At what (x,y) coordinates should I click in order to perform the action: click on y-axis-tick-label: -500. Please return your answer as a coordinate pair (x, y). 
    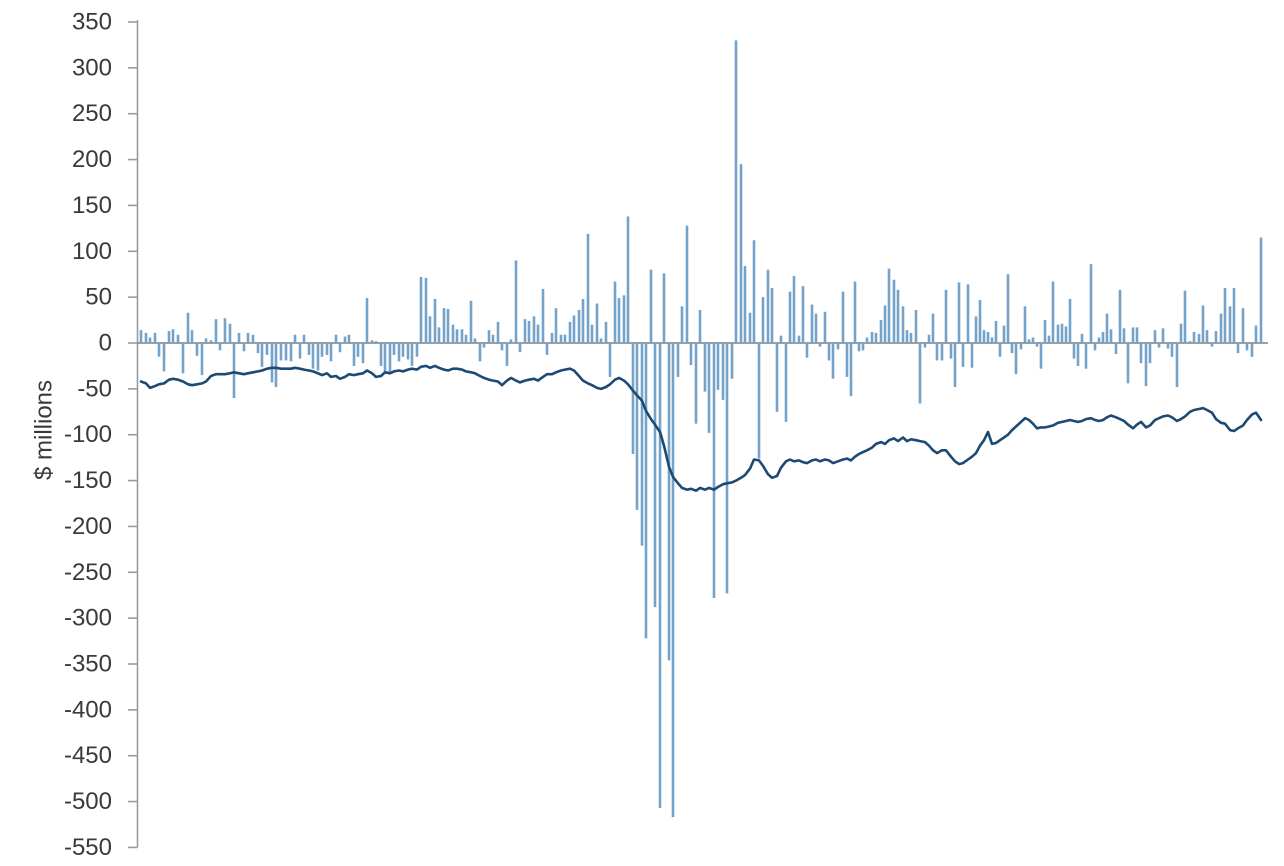
    Looking at the image, I should click on (88, 801).